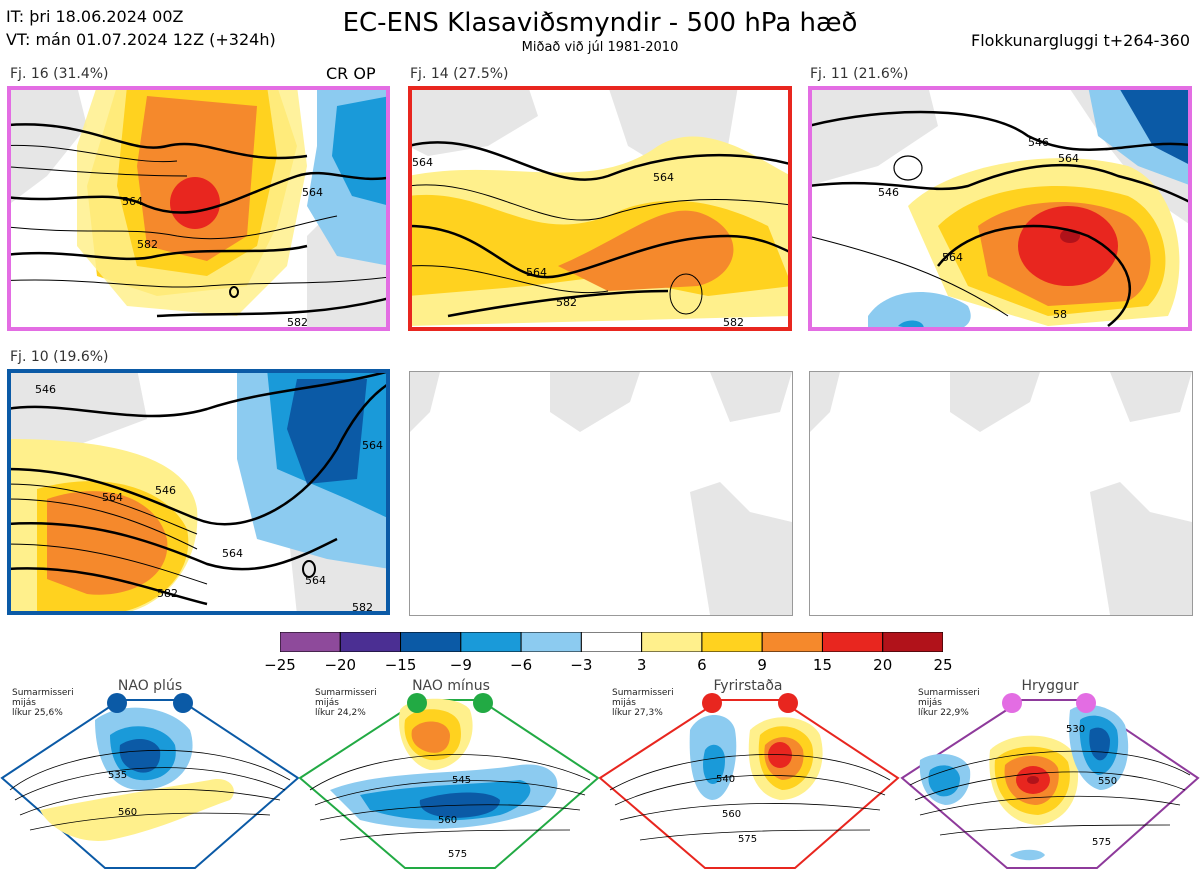  What do you see at coordinates (643, 703) in the screenshot?
I see `regime-note-3: Sumarmisseri mijás líkur 27,3%` at bounding box center [643, 703].